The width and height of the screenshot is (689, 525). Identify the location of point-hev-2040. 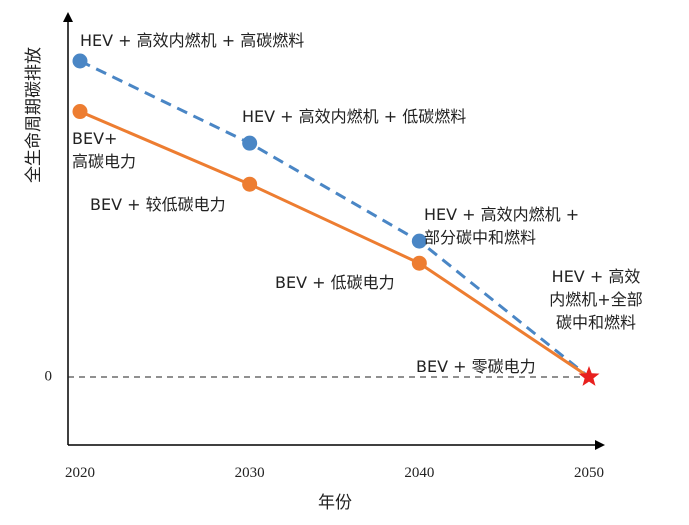
(419, 241).